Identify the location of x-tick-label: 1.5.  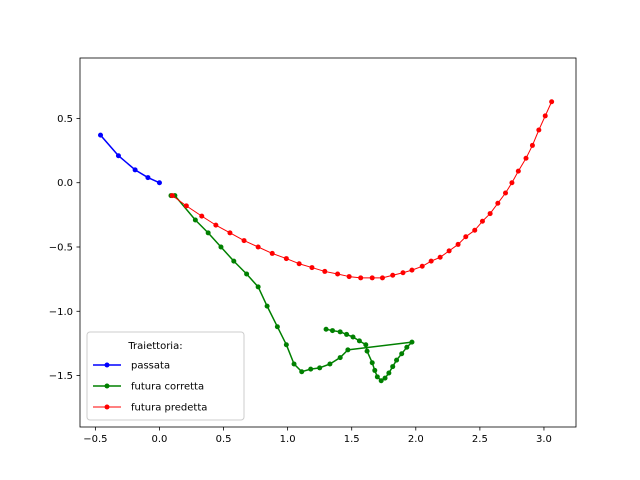
(352, 439).